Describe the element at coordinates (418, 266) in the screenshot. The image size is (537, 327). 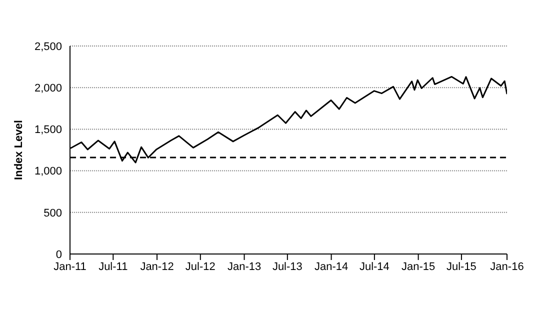
I see `x-tick-label: Jan-15` at that location.